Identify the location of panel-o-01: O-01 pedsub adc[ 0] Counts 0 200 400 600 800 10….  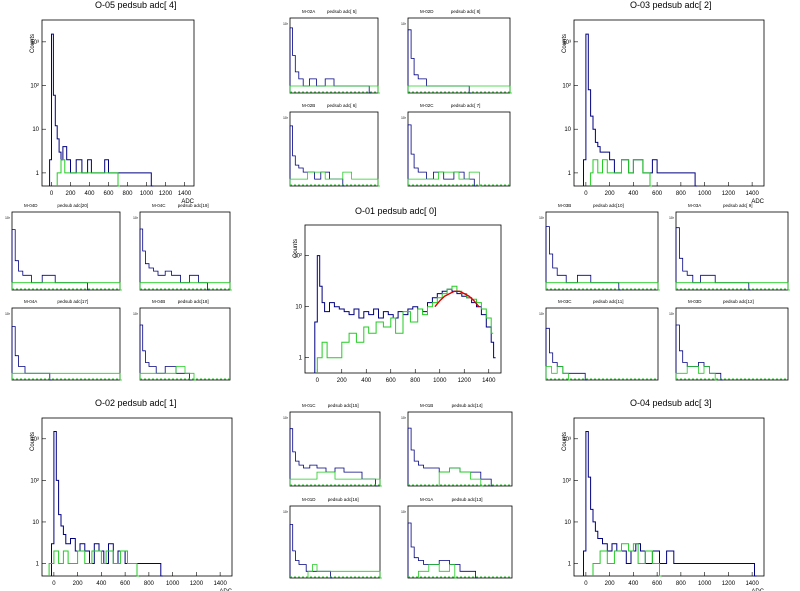
(397, 295).